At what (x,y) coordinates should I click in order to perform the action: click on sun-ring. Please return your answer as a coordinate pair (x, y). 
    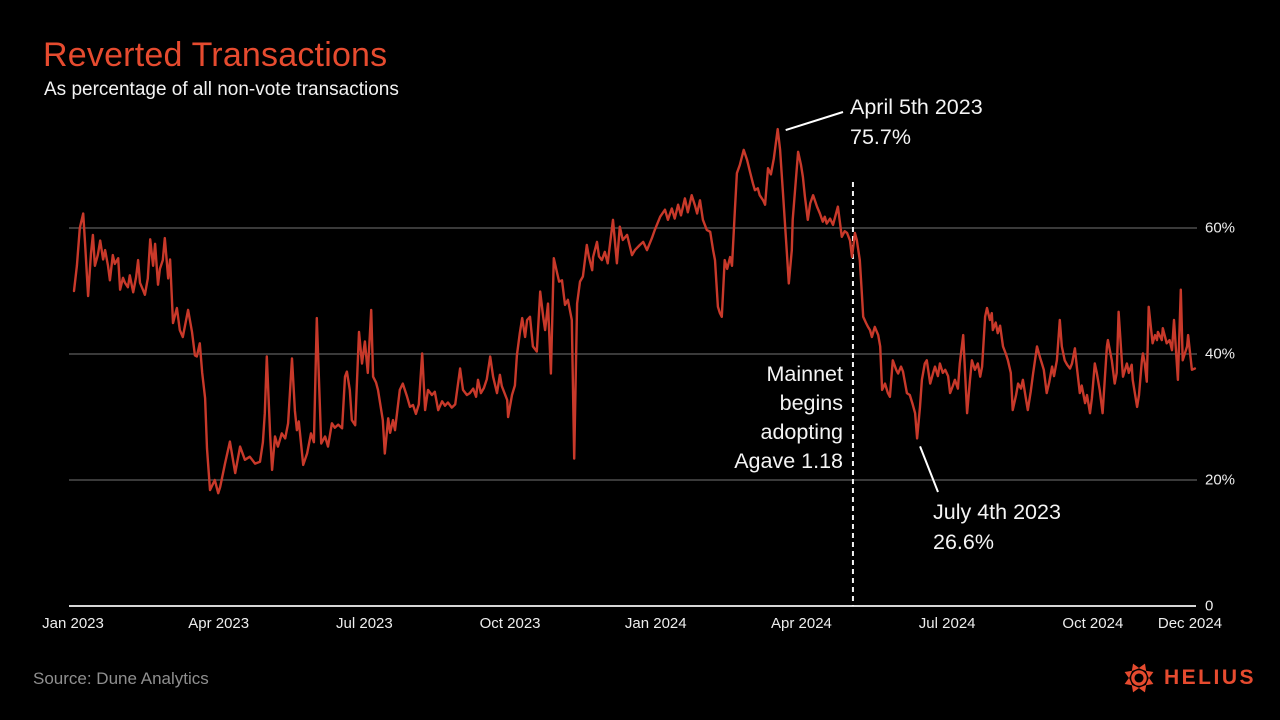
    Looking at the image, I should click on (1139, 678).